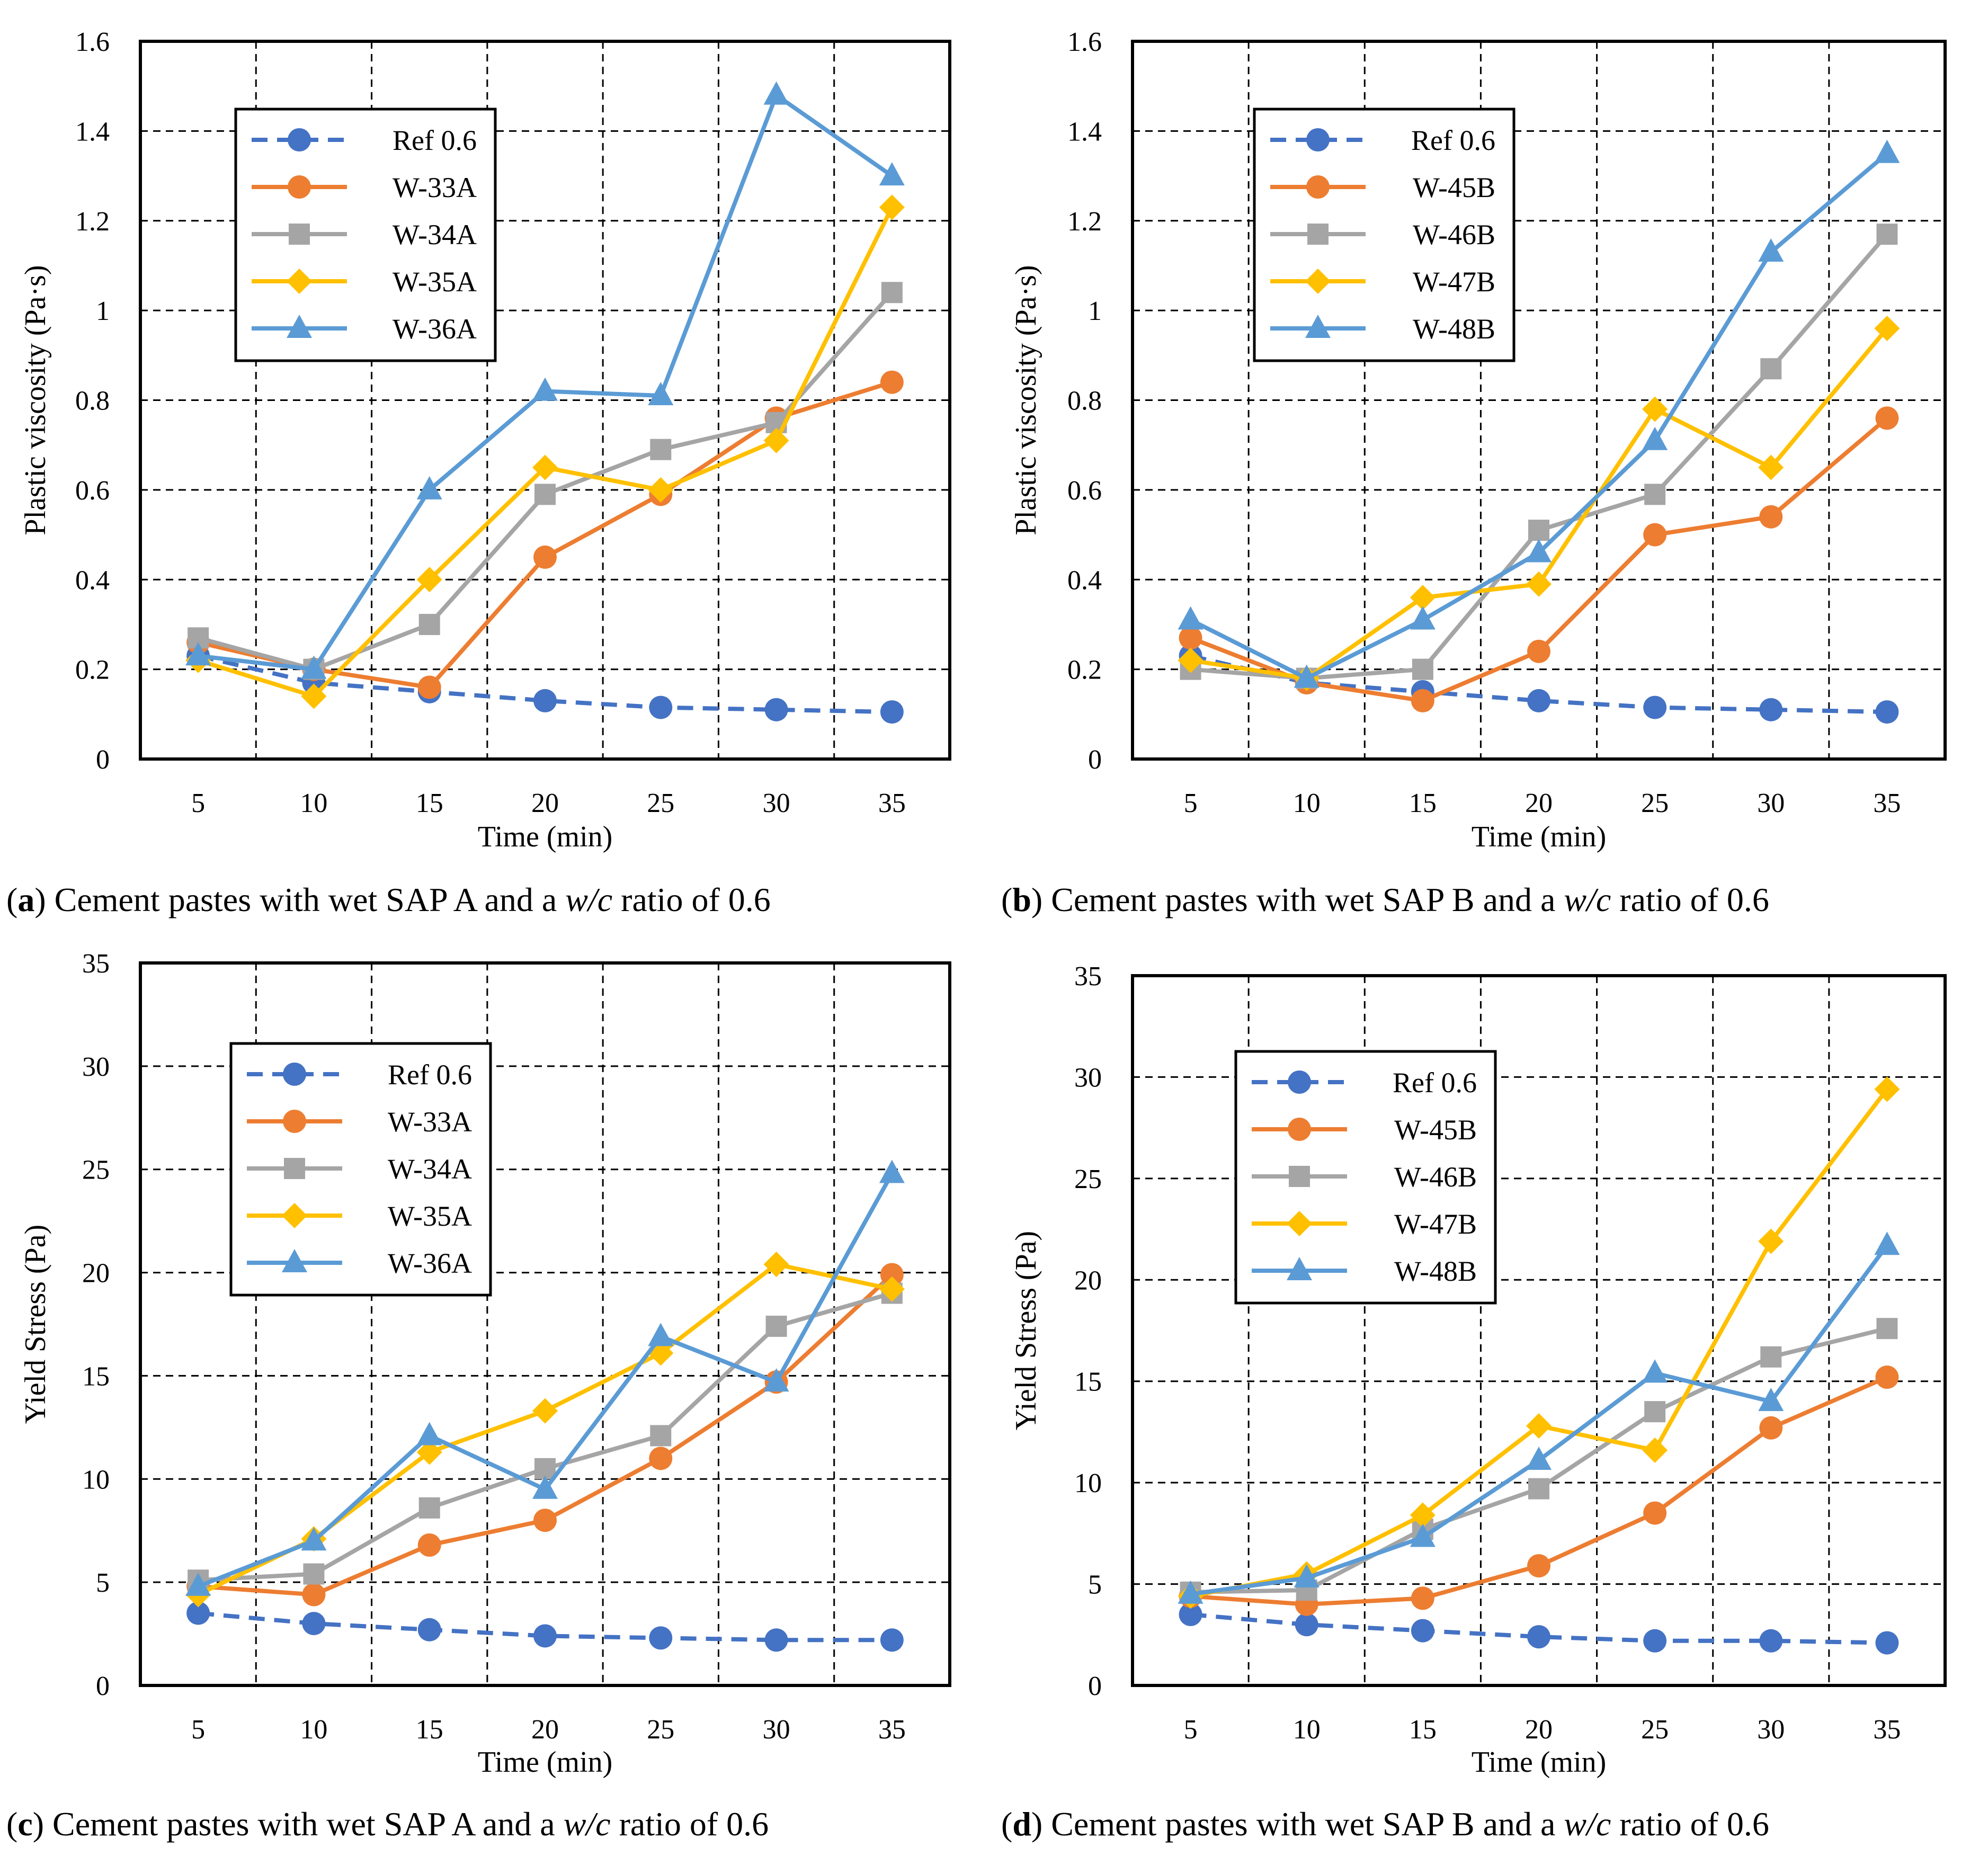  Describe the element at coordinates (93, 670) in the screenshot. I see `y-tick-label: 0.2` at that location.